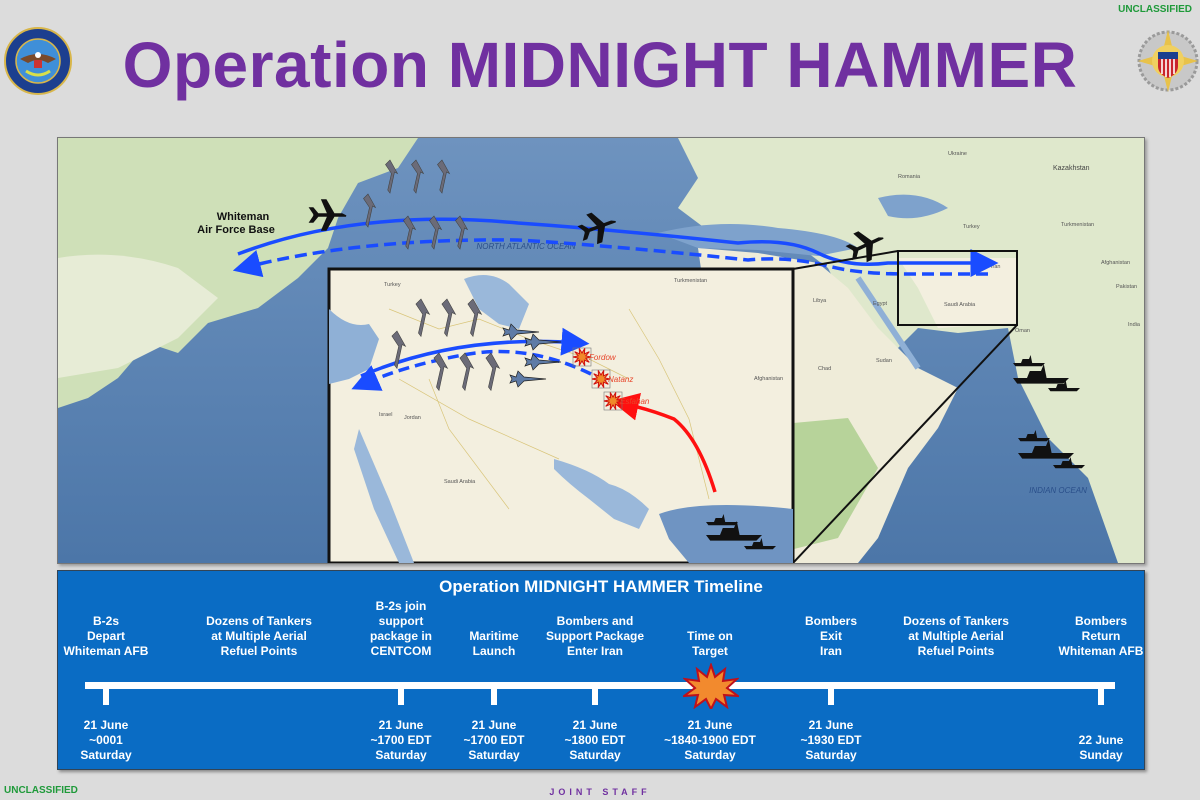  Describe the element at coordinates (392, 285) in the screenshot. I see `inset-country-label: Turkey` at that location.